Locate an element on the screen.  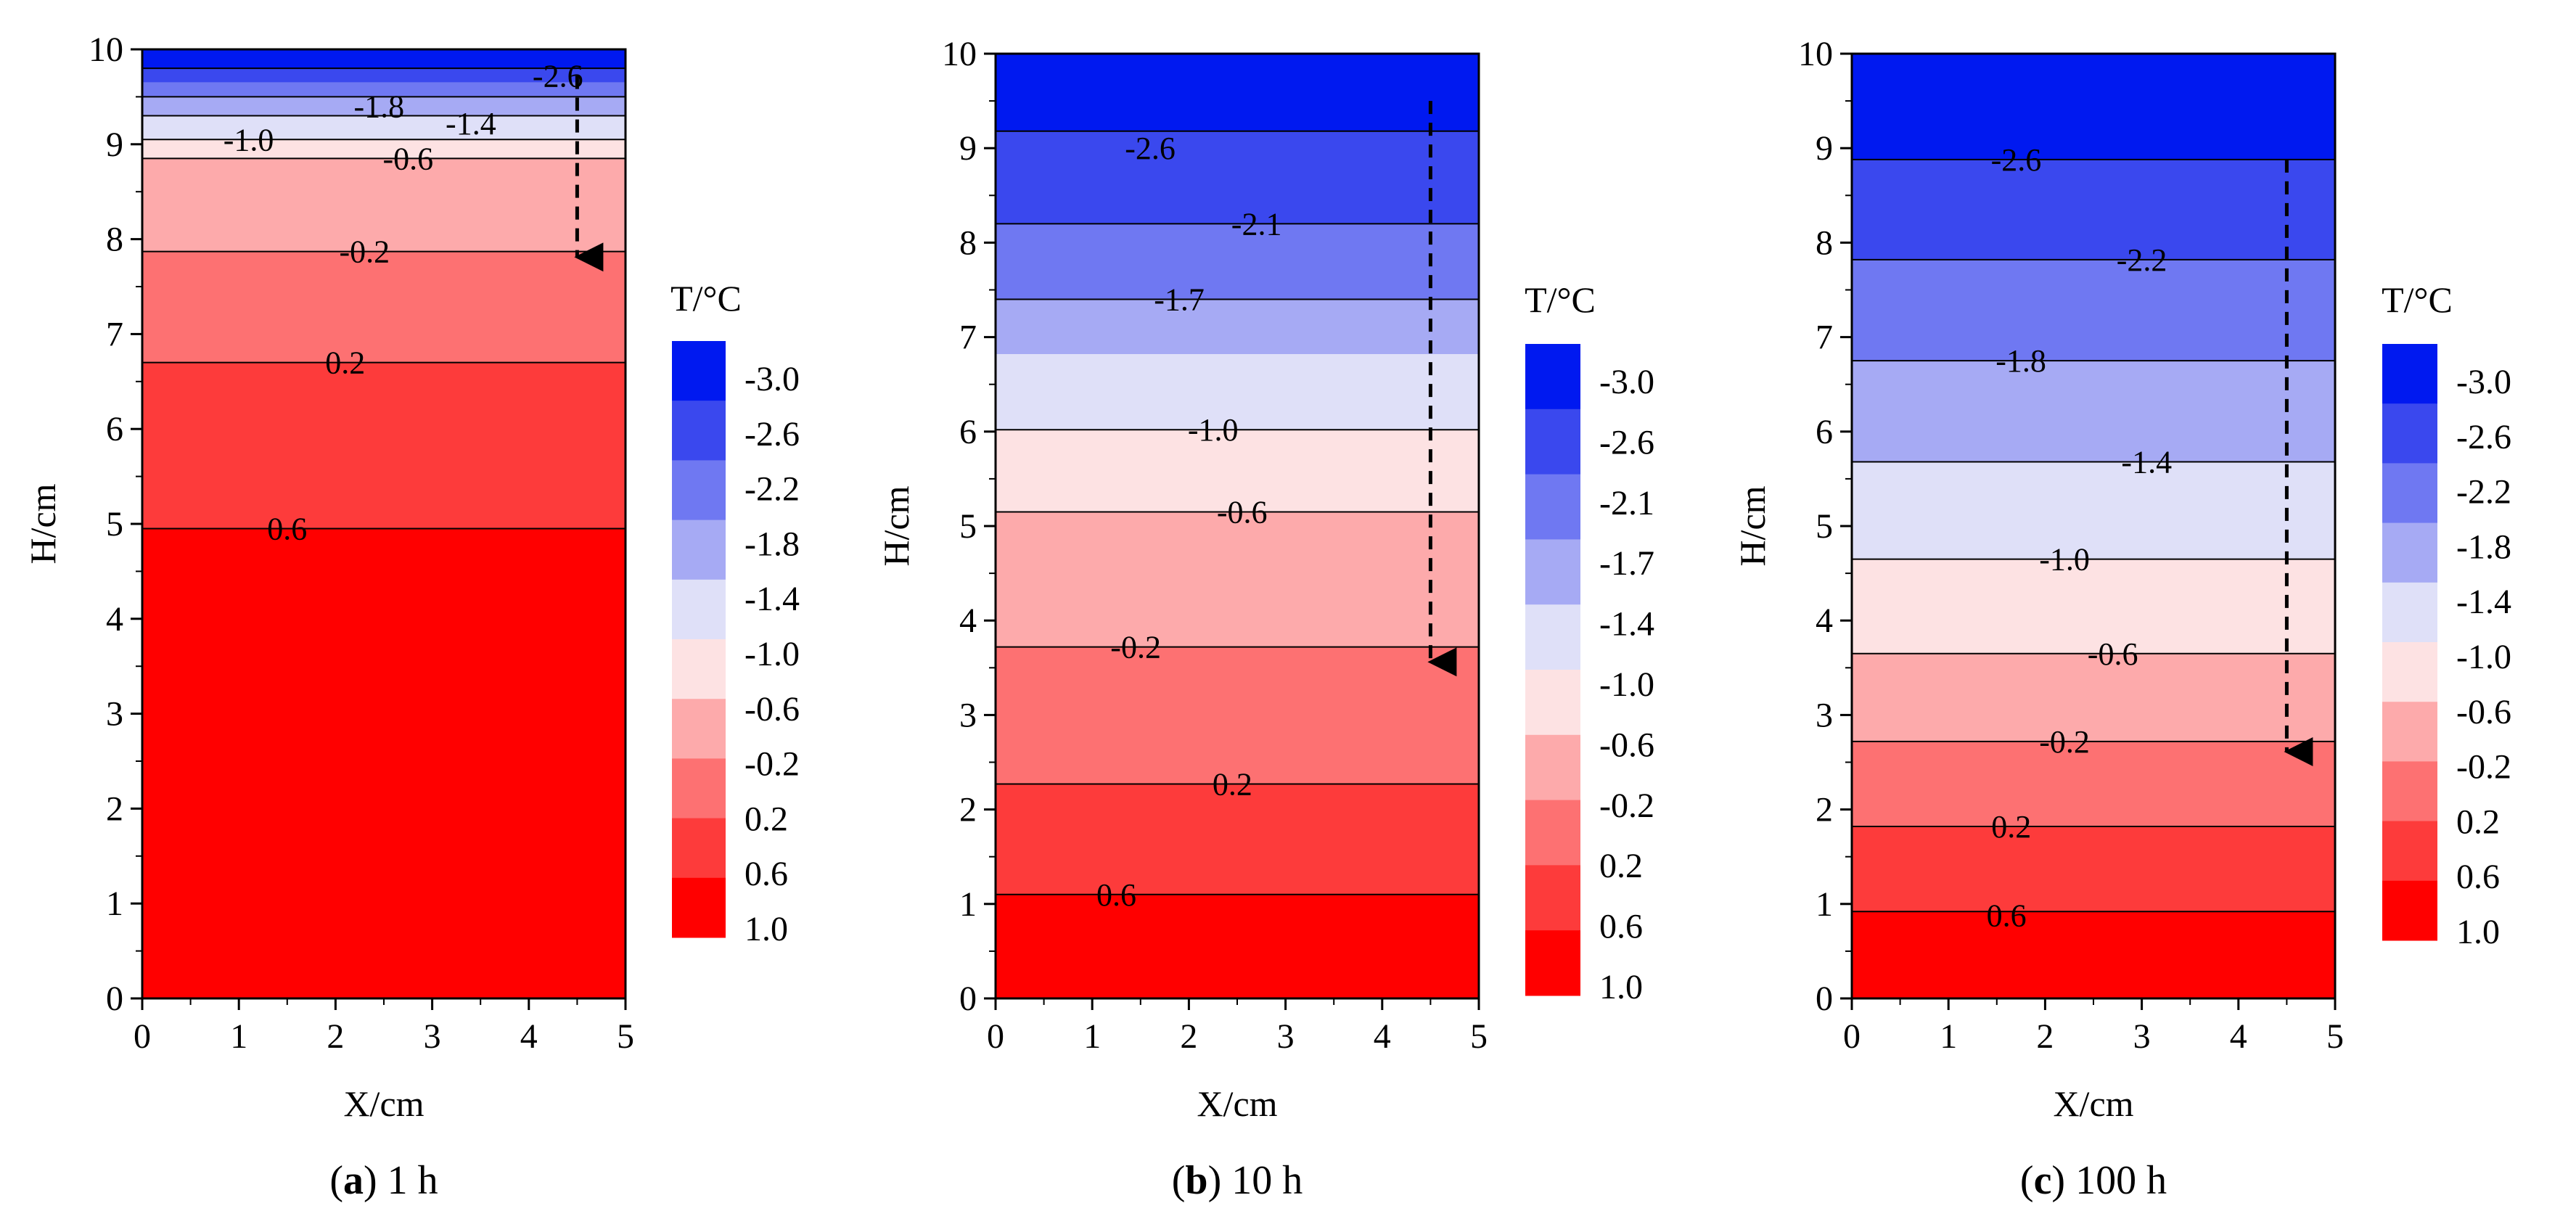
x-tick-label: 3 is located at coordinates (432, 1036).